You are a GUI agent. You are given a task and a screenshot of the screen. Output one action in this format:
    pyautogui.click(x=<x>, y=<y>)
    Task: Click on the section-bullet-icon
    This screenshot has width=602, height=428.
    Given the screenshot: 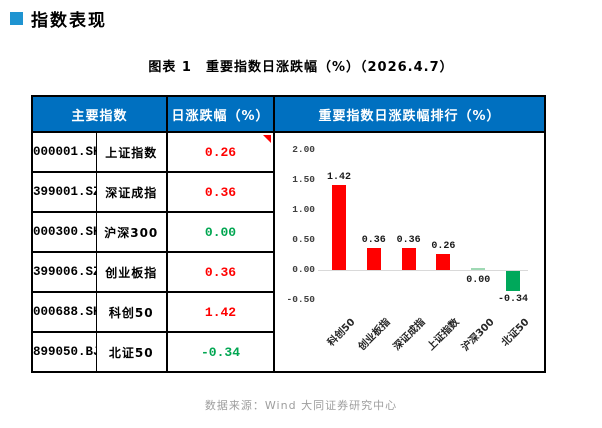 What is the action you would take?
    pyautogui.click(x=16, y=18)
    